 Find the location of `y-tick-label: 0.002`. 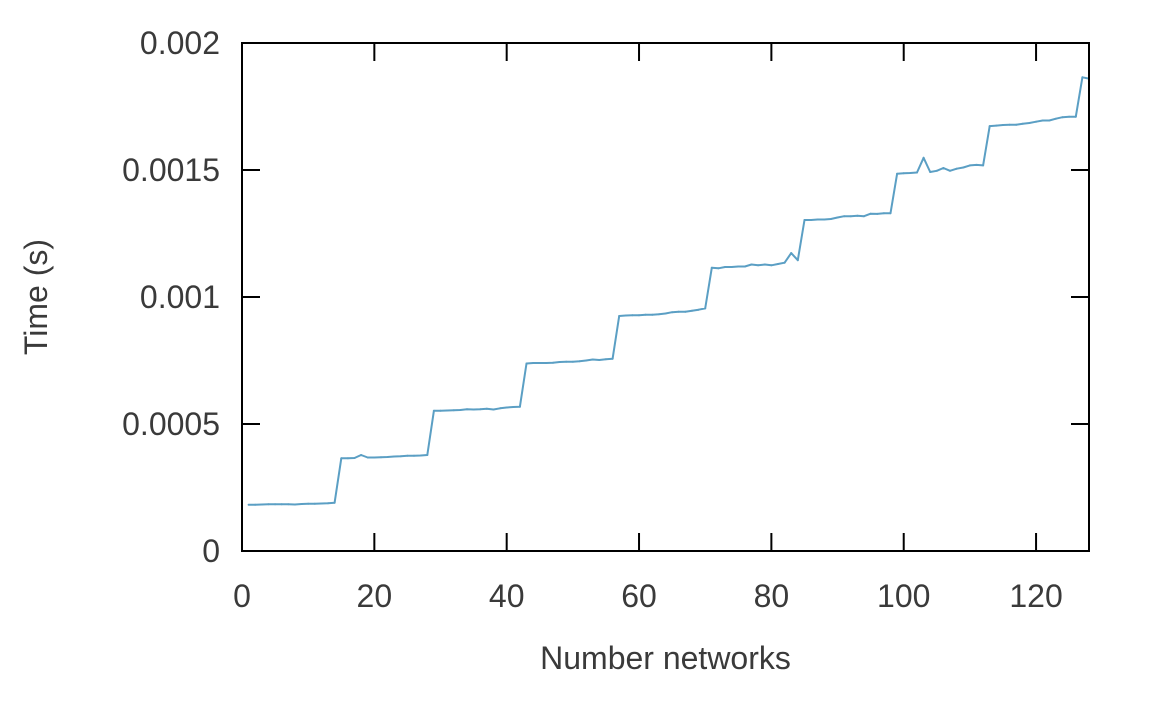

y-tick-label: 0.002 is located at coordinates (180, 43).